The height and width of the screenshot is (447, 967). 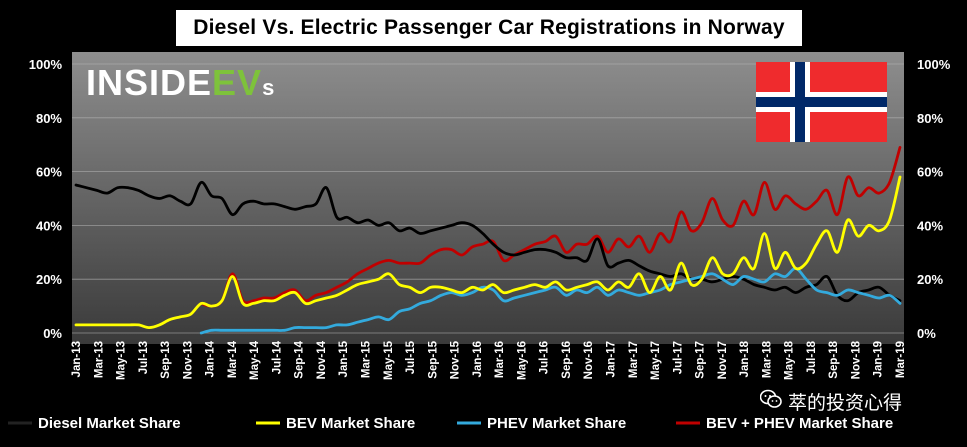 What do you see at coordinates (834, 359) in the screenshot?
I see `x-tick-label: Sep-18` at bounding box center [834, 359].